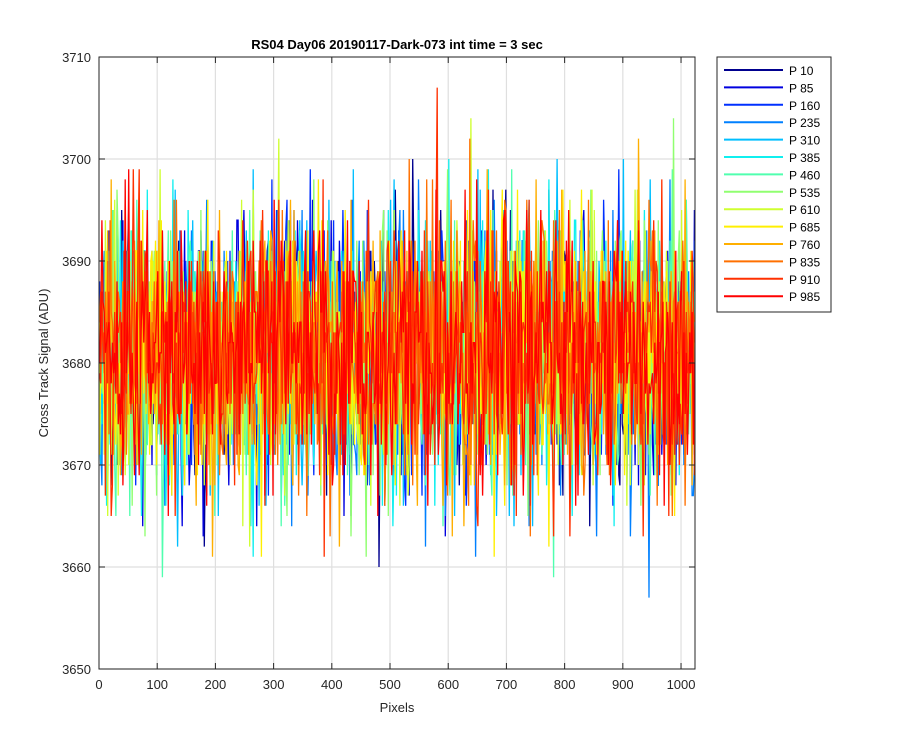 The width and height of the screenshot is (900, 750). What do you see at coordinates (801, 71) in the screenshot?
I see `legend-label: P 10` at bounding box center [801, 71].